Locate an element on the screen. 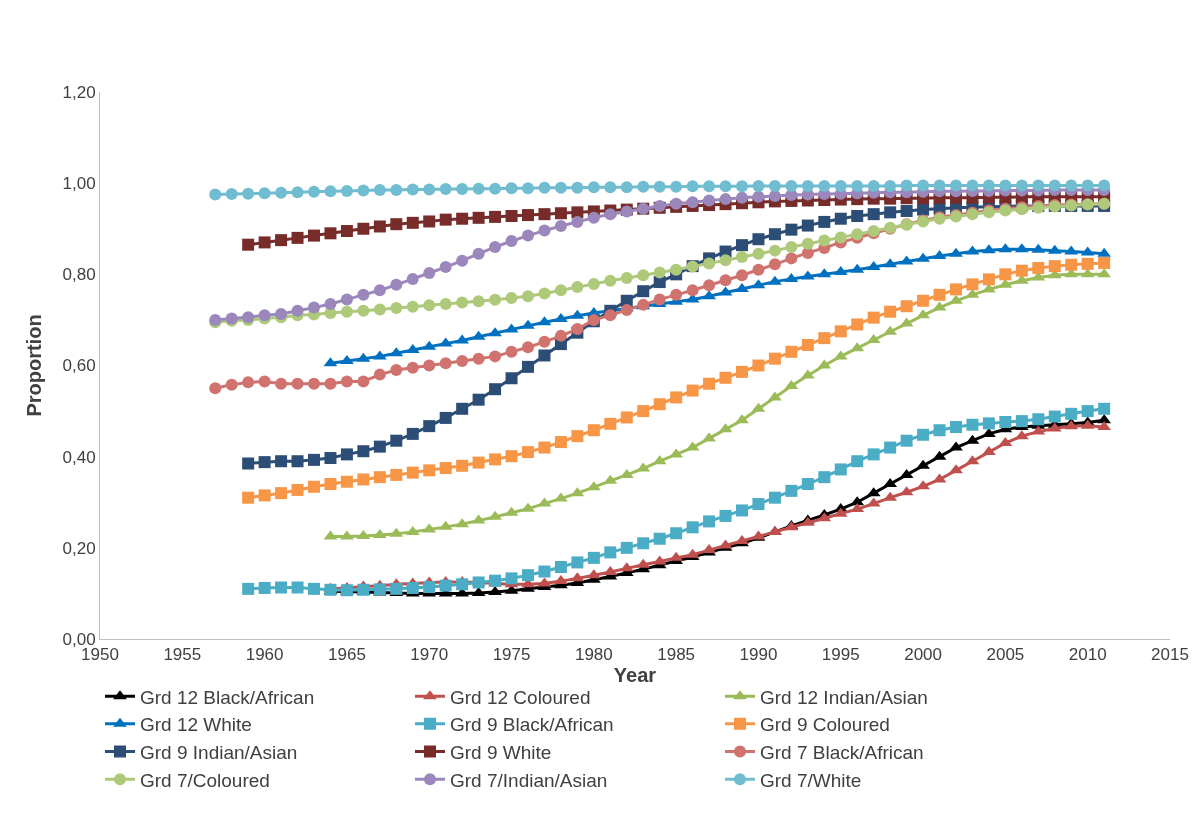 The width and height of the screenshot is (1201, 839). legend-label: Grd 9 Coloured is located at coordinates (825, 725).